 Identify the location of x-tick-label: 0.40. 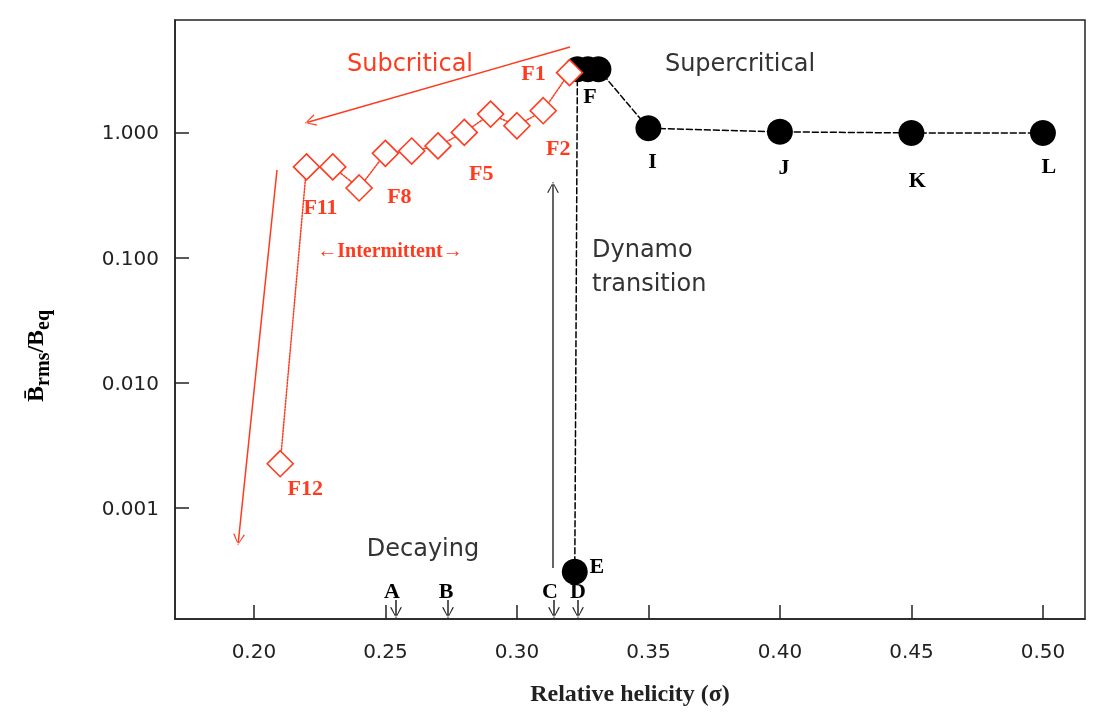
(780, 651).